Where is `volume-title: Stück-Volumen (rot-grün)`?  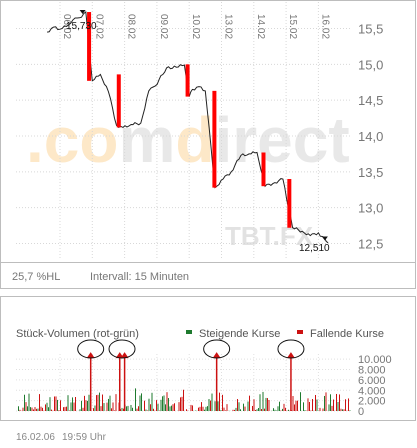
volume-title: Stück-Volumen (rot-grün) is located at coordinates (77, 334).